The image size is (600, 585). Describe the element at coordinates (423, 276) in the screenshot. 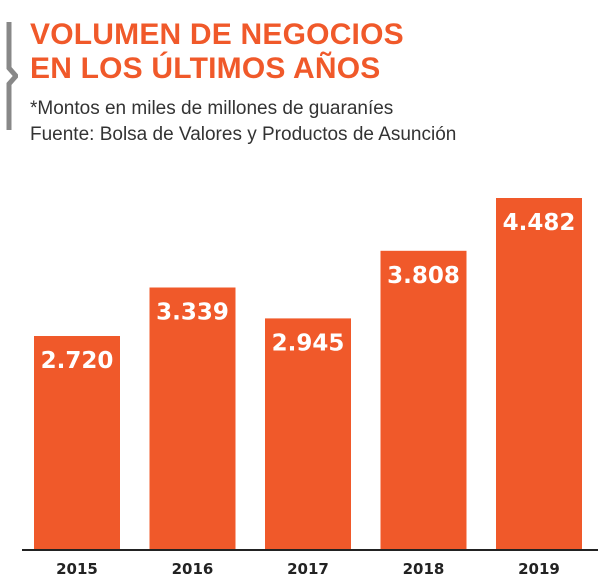

I see `bar-value-label-2018: 3.808` at that location.